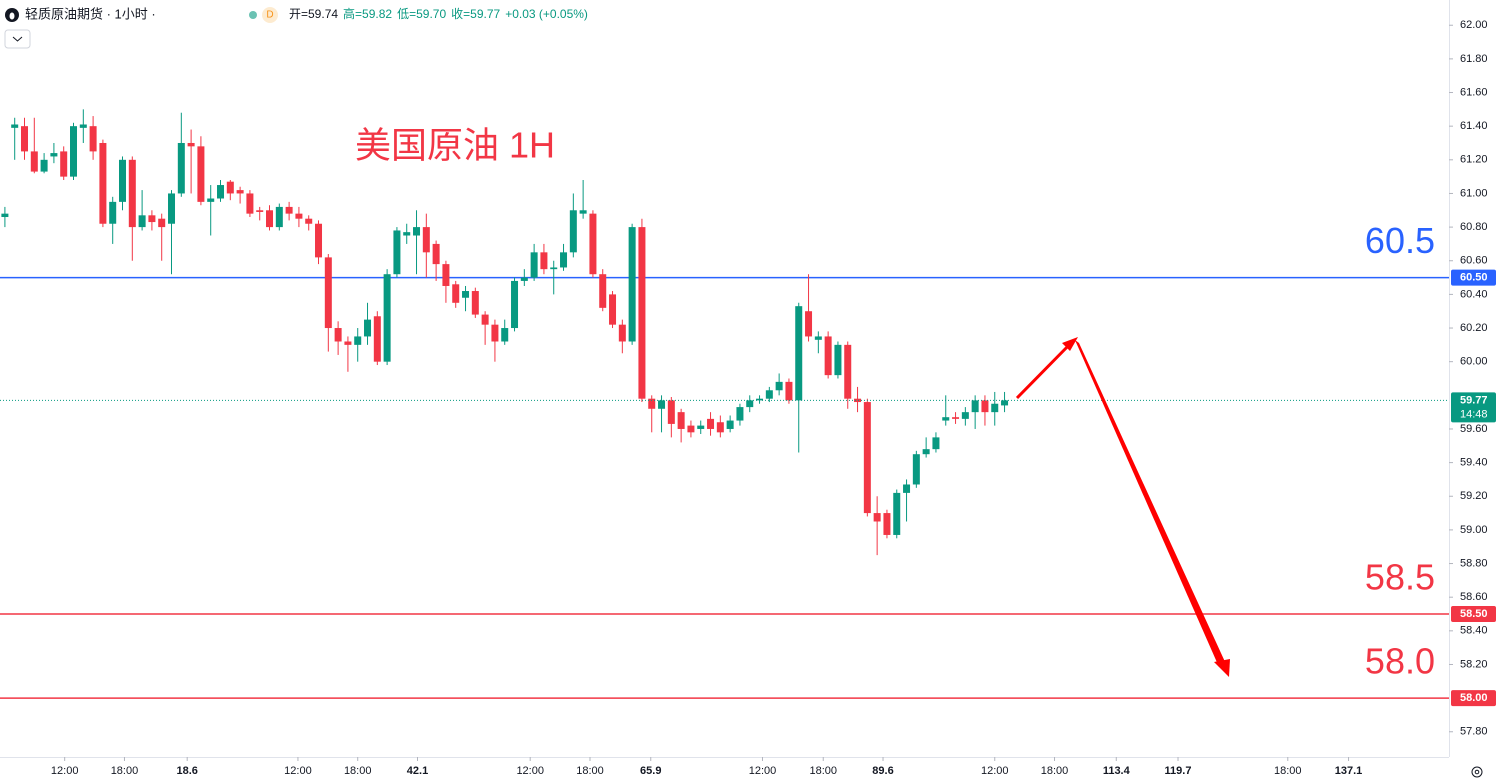 The width and height of the screenshot is (1499, 784). I want to click on level-annotation: 60.5, so click(1400, 240).